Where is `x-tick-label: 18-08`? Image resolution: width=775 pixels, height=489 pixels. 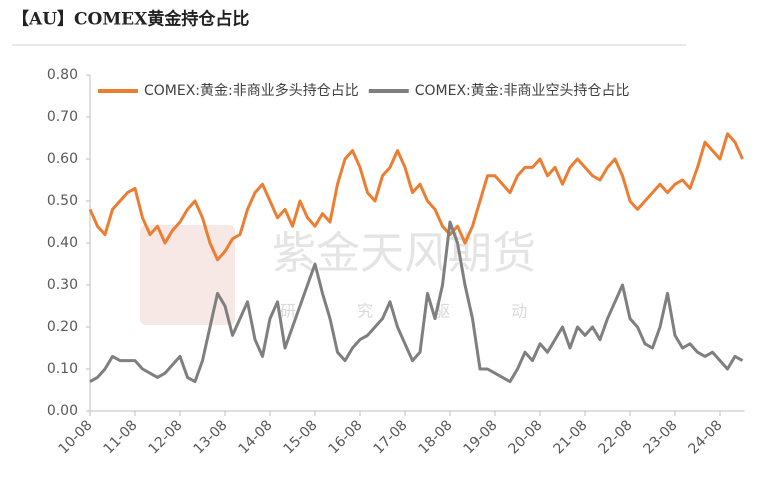
x-tick-label: 18-08 is located at coordinates (436, 437).